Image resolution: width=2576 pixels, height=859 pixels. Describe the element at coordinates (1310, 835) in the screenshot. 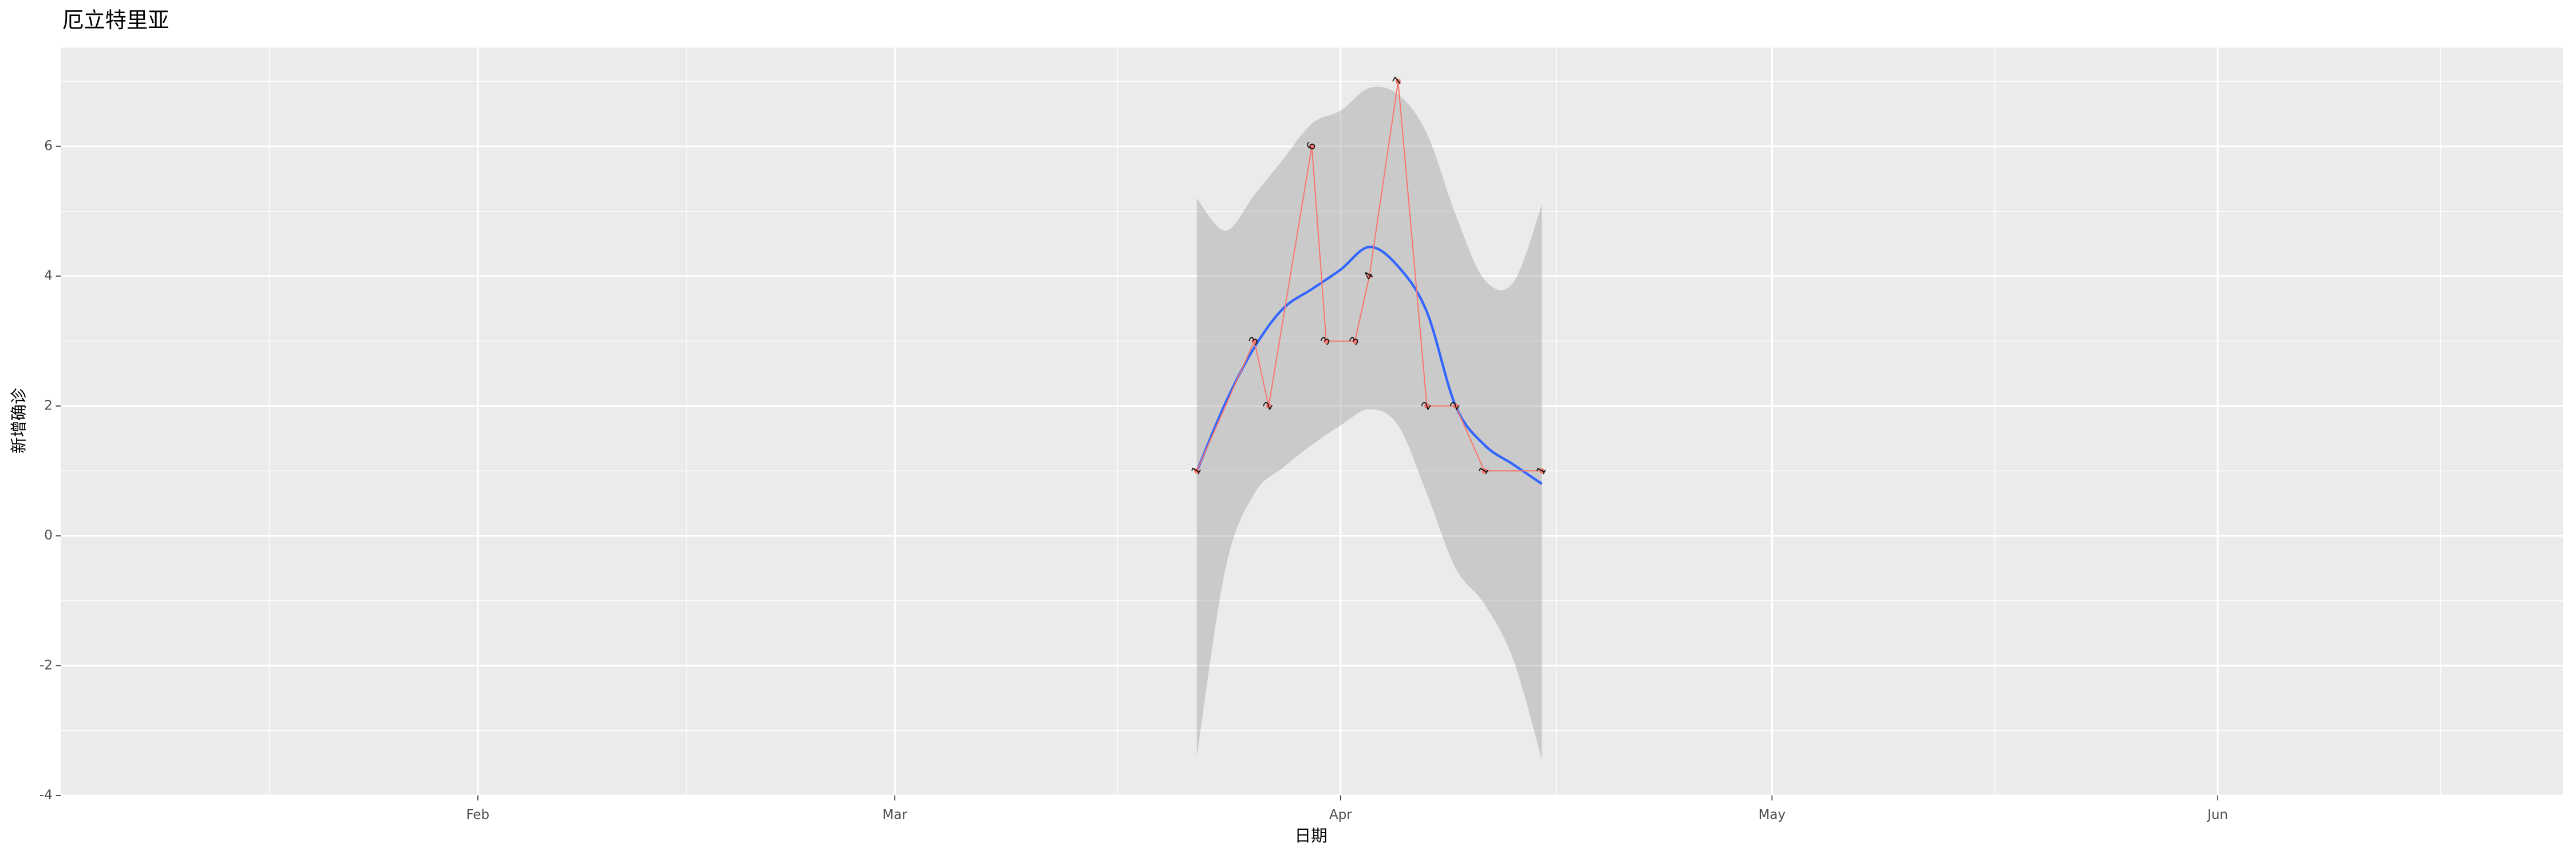

I see `x-axis-label: 日期` at that location.